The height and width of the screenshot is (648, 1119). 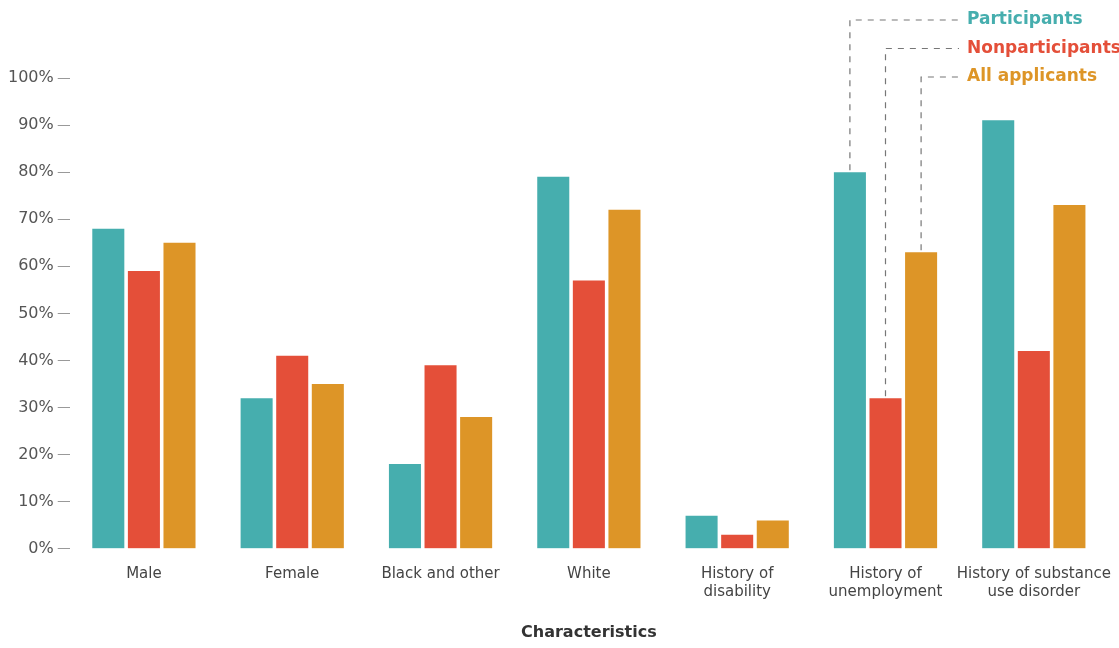 What do you see at coordinates (41, 547) in the screenshot?
I see `y-tick-label: 0%` at bounding box center [41, 547].